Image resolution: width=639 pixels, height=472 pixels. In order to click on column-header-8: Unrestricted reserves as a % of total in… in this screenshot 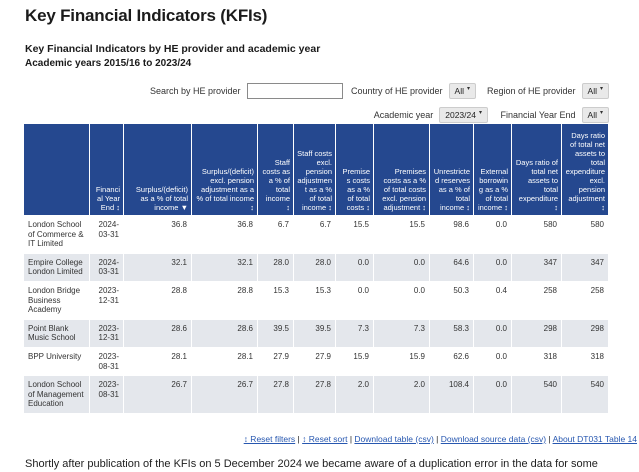, I will do `click(451, 169)`.